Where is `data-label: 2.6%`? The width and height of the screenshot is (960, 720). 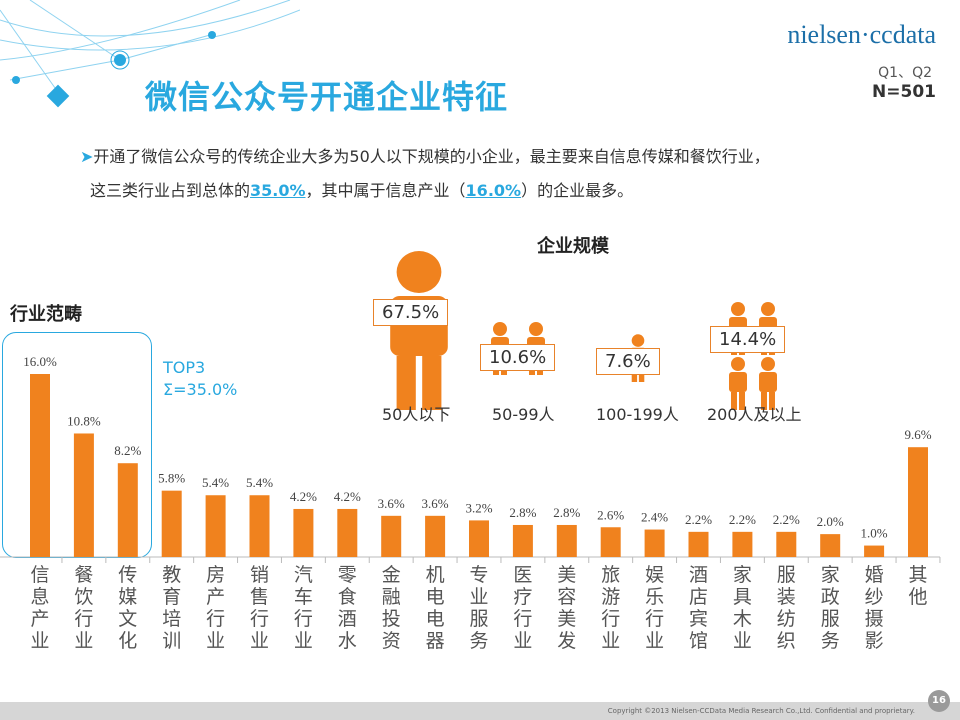
data-label: 2.6% is located at coordinates (610, 514).